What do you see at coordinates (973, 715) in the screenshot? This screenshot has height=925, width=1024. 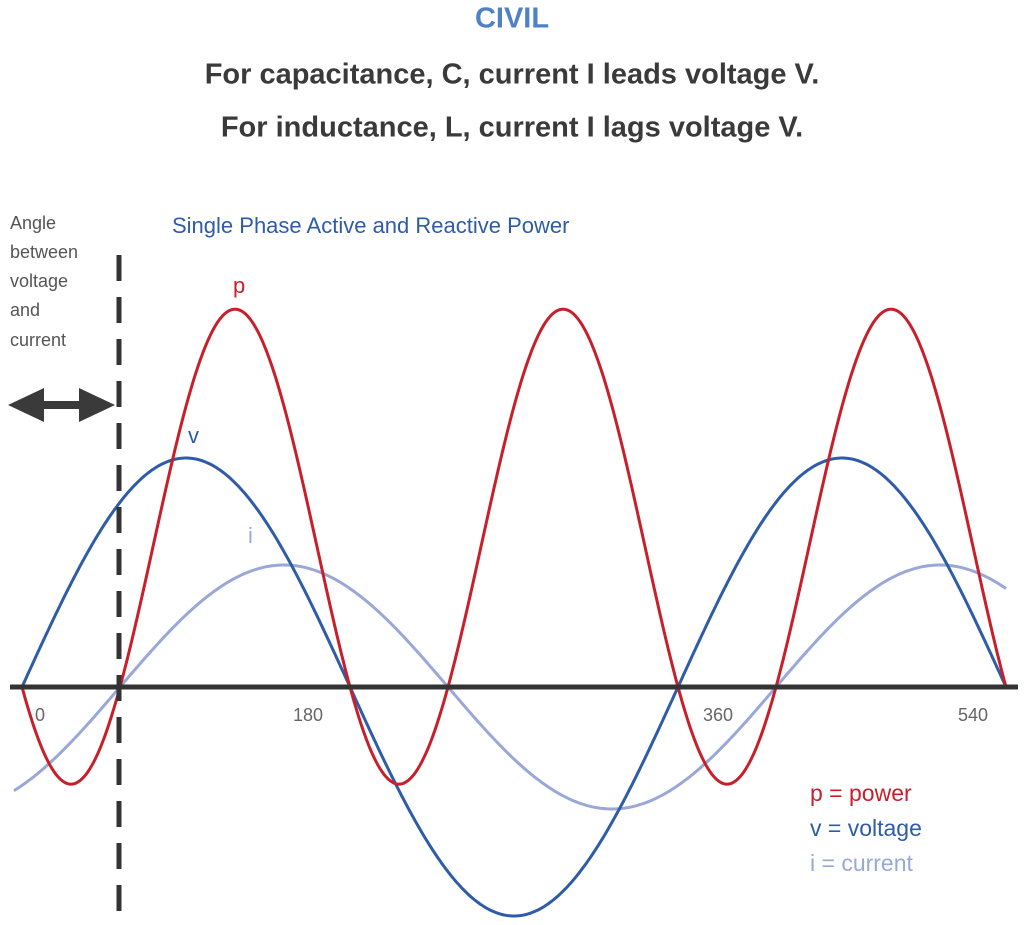 I see `axis-label: 540` at bounding box center [973, 715].